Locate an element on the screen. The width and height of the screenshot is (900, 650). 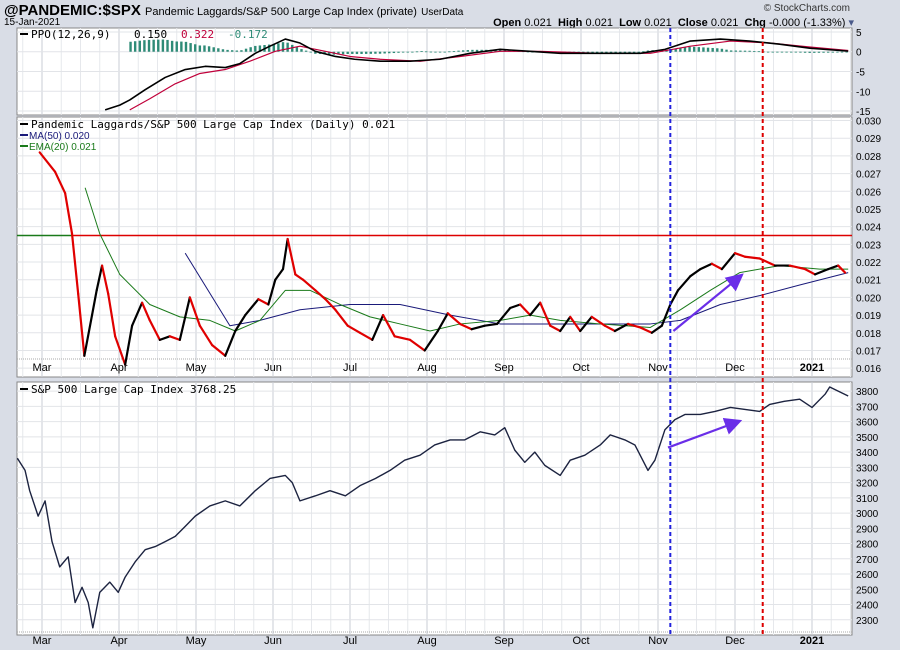
brand-watermark: © StockCharts.com is located at coordinates (806, 8).